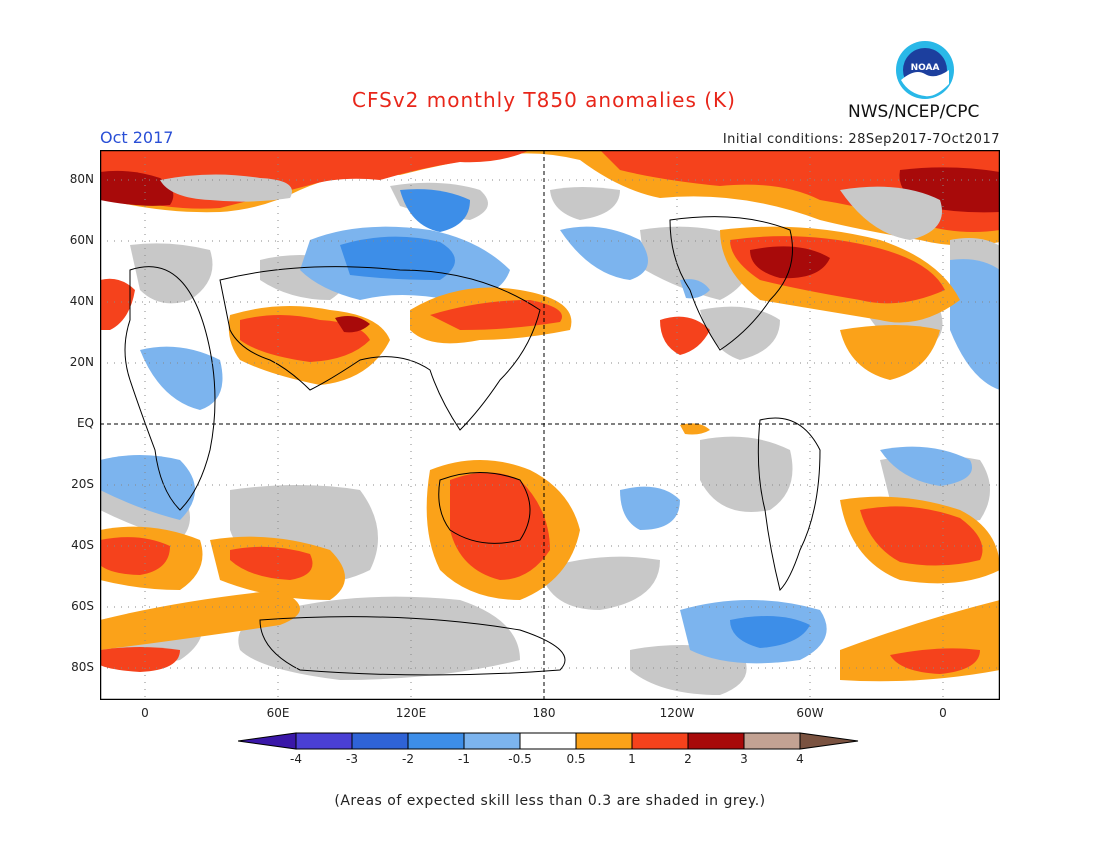 This screenshot has width=1100, height=850. I want to click on colorbar-label: 0.5, so click(576, 759).